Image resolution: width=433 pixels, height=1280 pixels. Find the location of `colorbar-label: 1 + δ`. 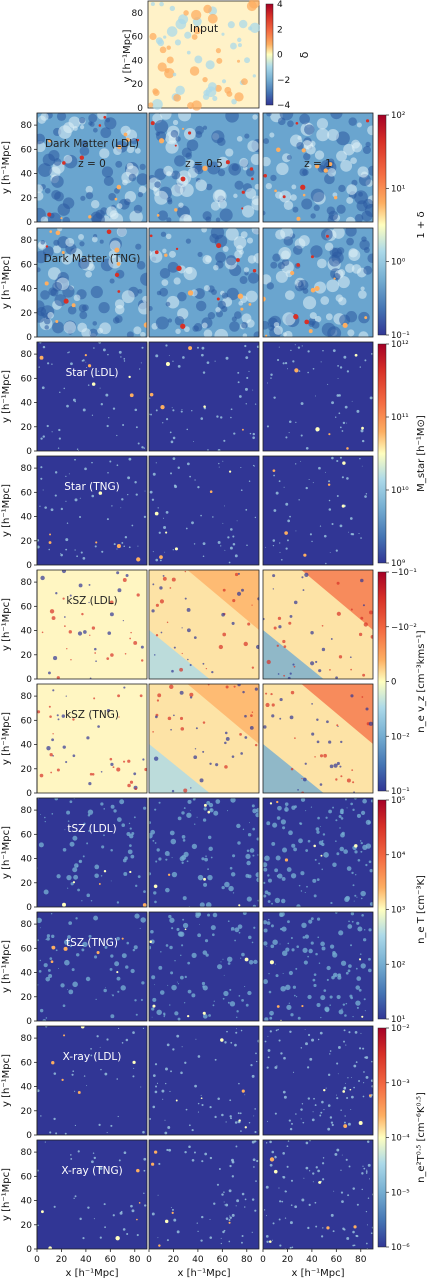

colorbar-label: 1 + δ is located at coordinates (421, 224).